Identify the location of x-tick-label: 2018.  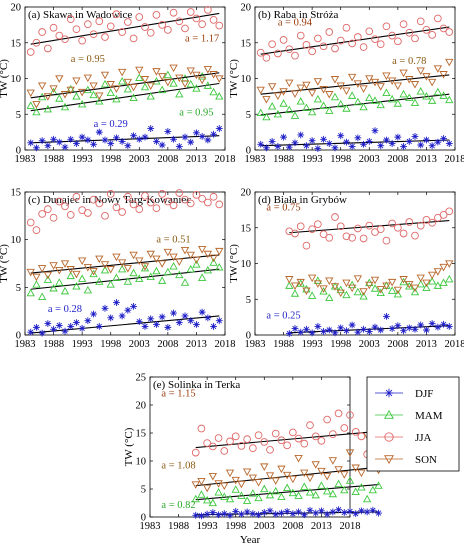
(225, 344).